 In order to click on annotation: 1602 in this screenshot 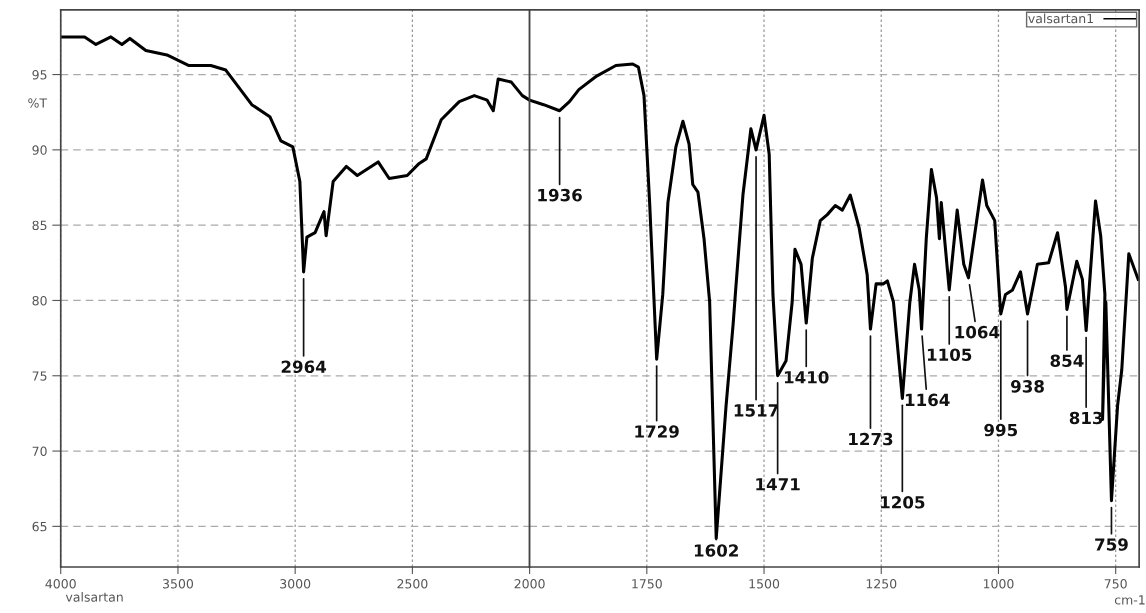, I will do `click(716, 550)`.